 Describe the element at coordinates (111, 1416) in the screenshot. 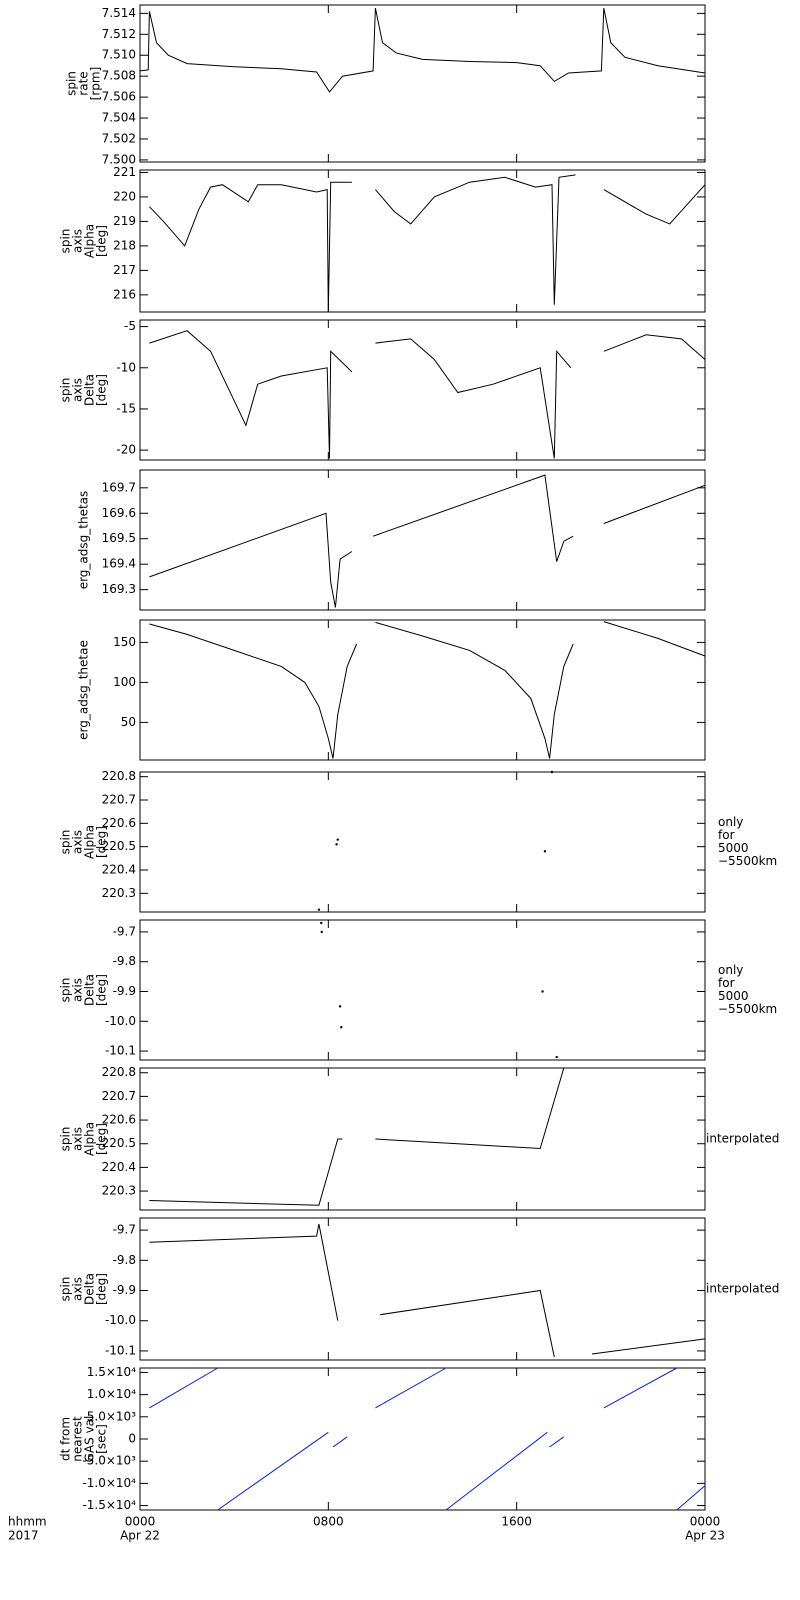

I see `y-tick-label: 5.0×10³` at that location.